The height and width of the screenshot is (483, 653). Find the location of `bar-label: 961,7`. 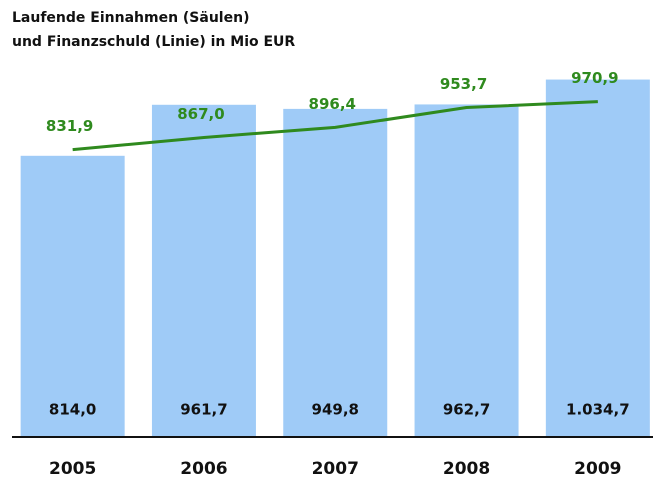

bar-label: 961,7 is located at coordinates (203, 410).